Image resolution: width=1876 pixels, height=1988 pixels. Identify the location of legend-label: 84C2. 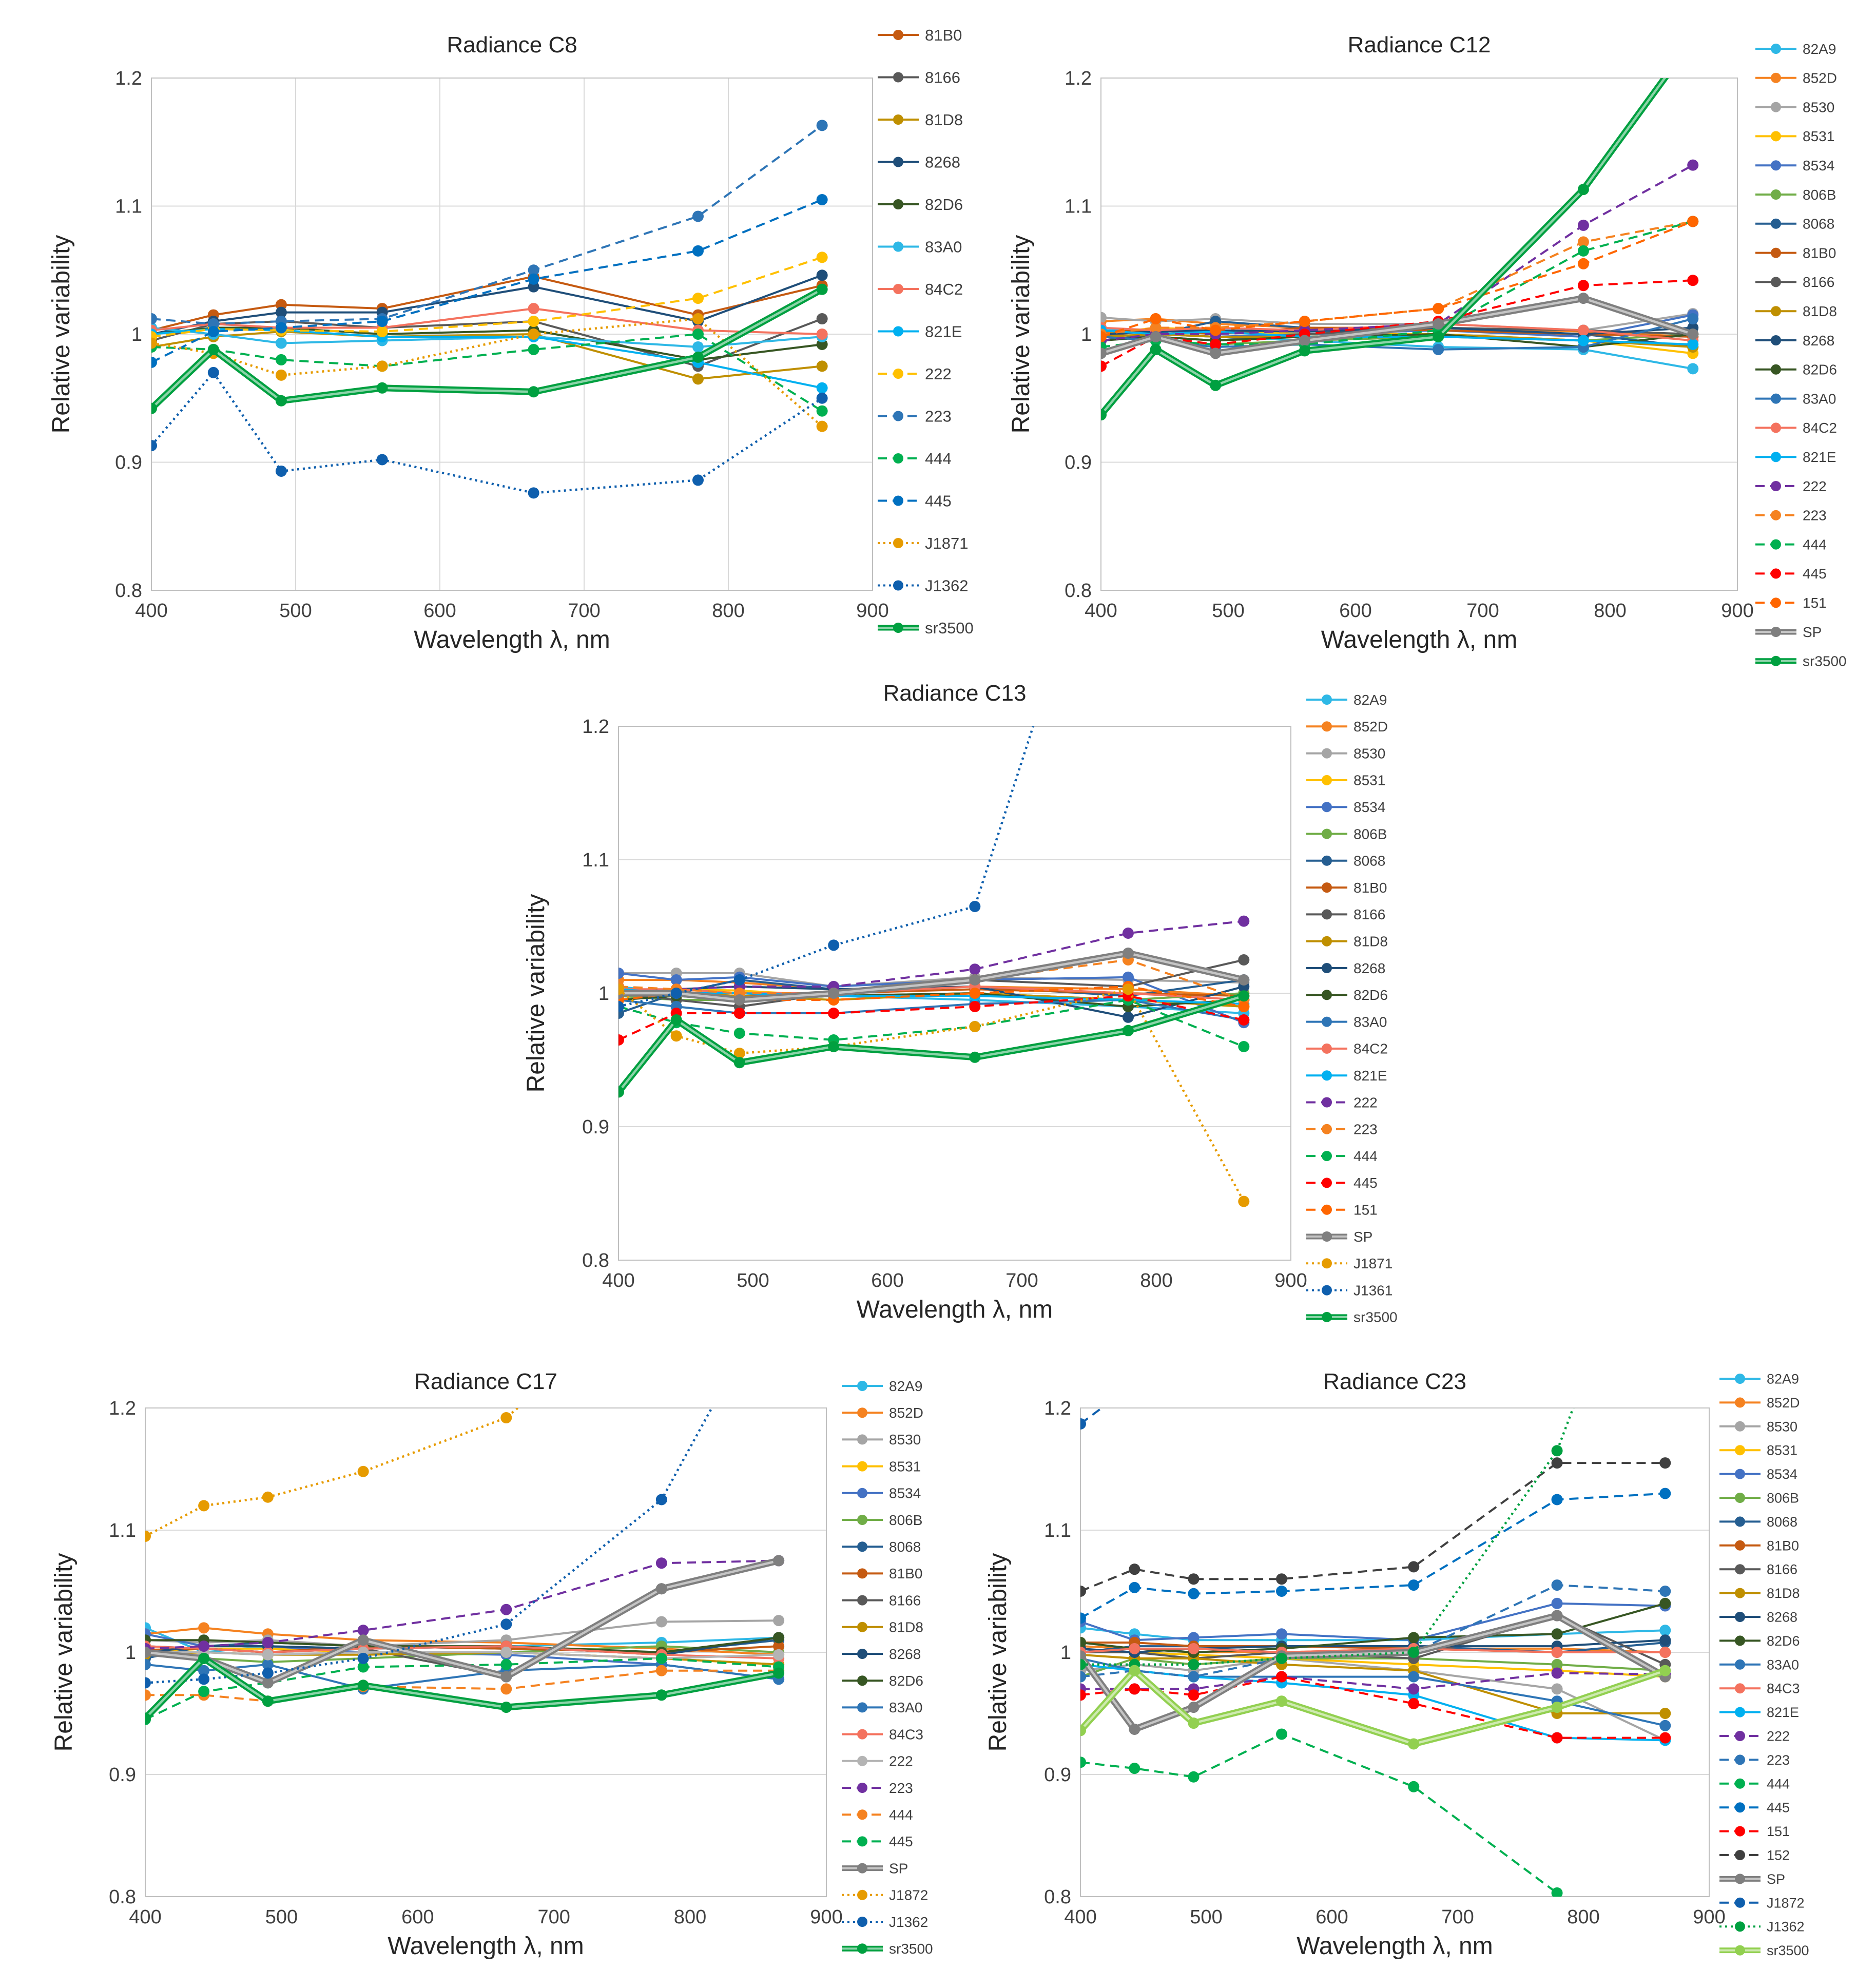
(1371, 1049).